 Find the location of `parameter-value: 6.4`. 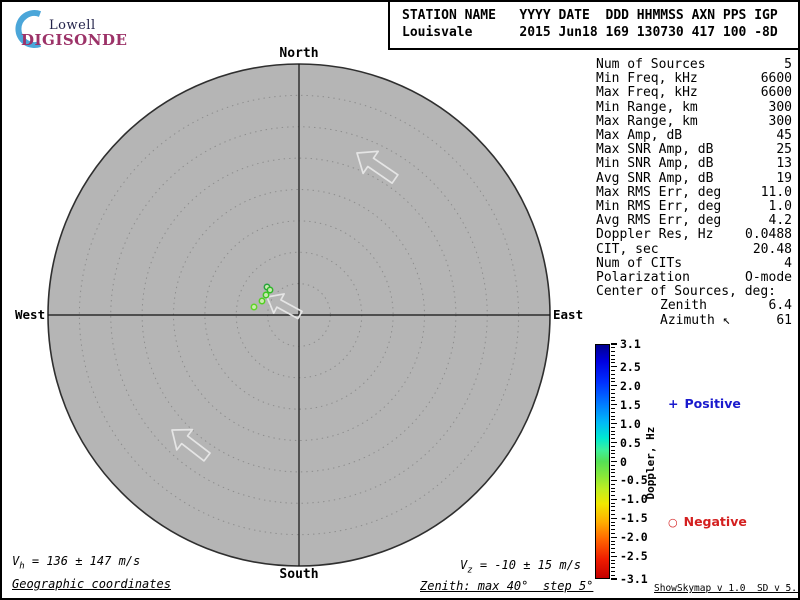

parameter-value: 6.4 is located at coordinates (780, 306).